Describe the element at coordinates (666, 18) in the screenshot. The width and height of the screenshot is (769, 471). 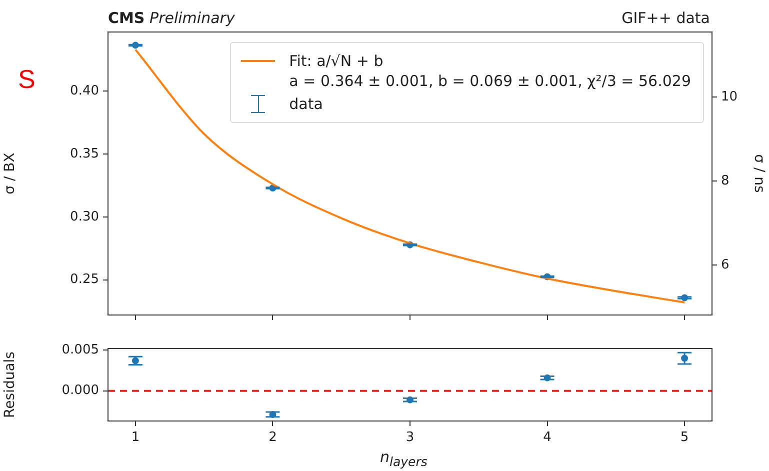
I see `text: GIF++ data` at that location.